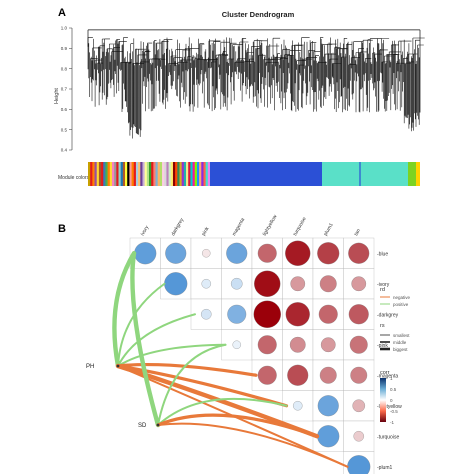  I want to click on trait-label-ph: PH, so click(90, 367).